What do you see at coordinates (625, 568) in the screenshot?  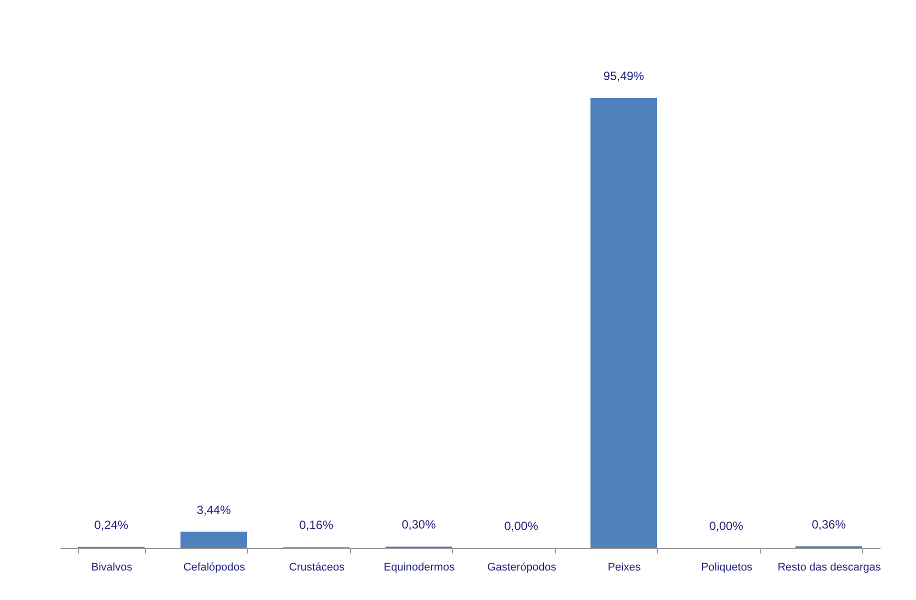 I see `x-tick-label: Peixes` at bounding box center [625, 568].